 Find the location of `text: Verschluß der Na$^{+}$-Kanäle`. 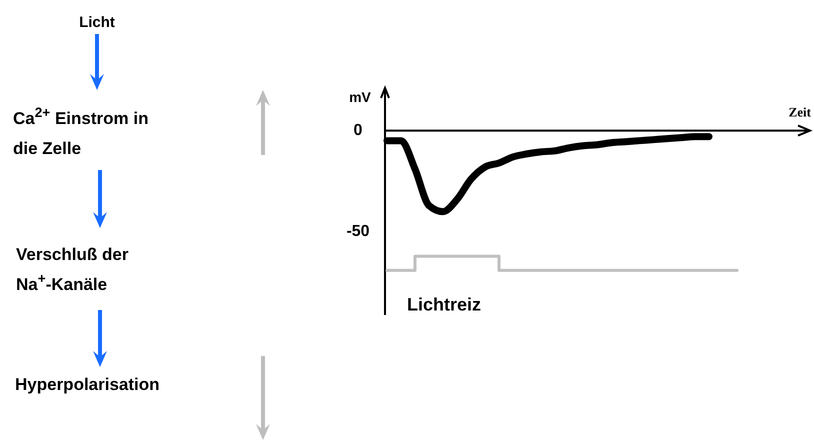

text: Verschluß der Na$^{+}$-Kanäle is located at coordinates (72, 269).